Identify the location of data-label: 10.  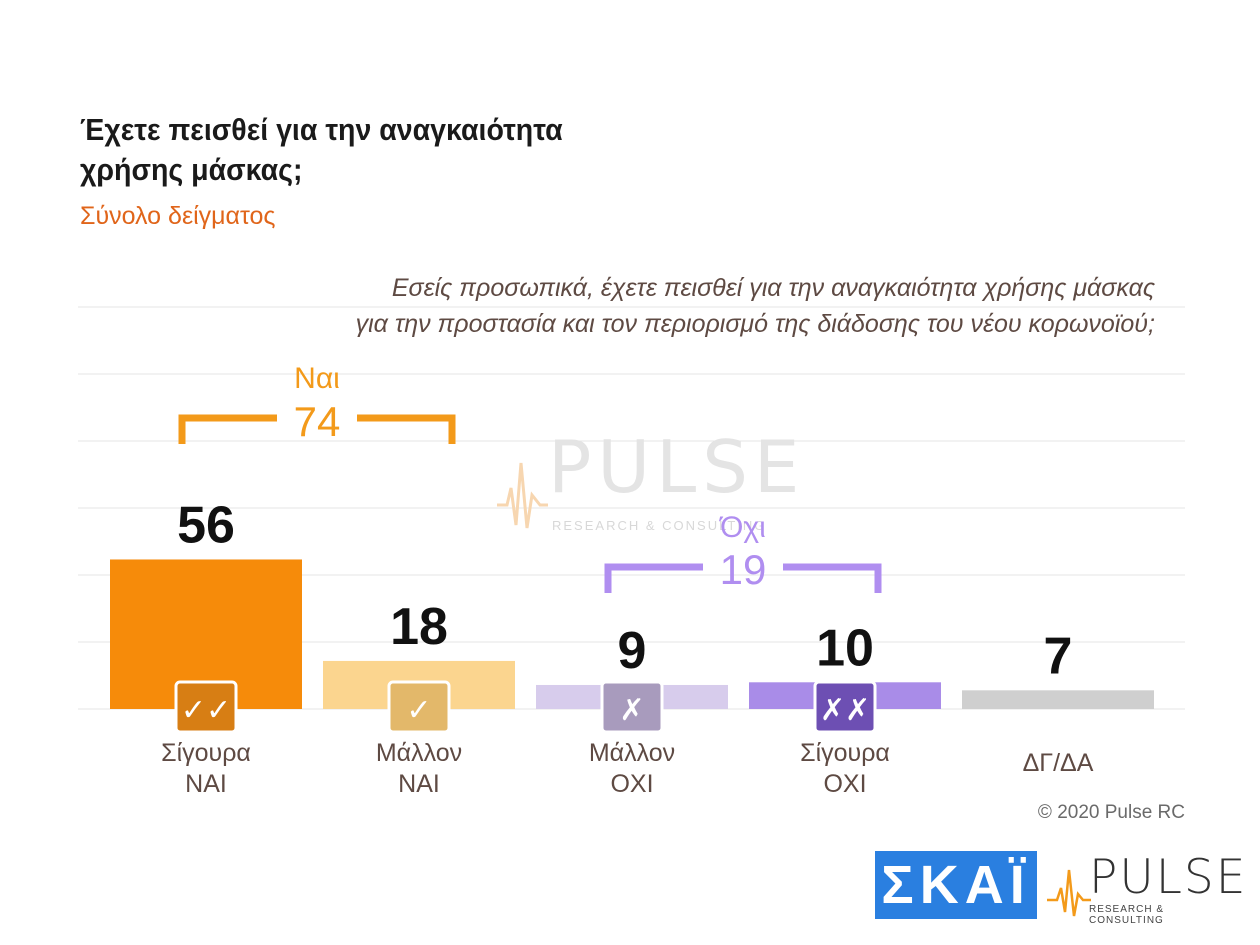
(845, 648).